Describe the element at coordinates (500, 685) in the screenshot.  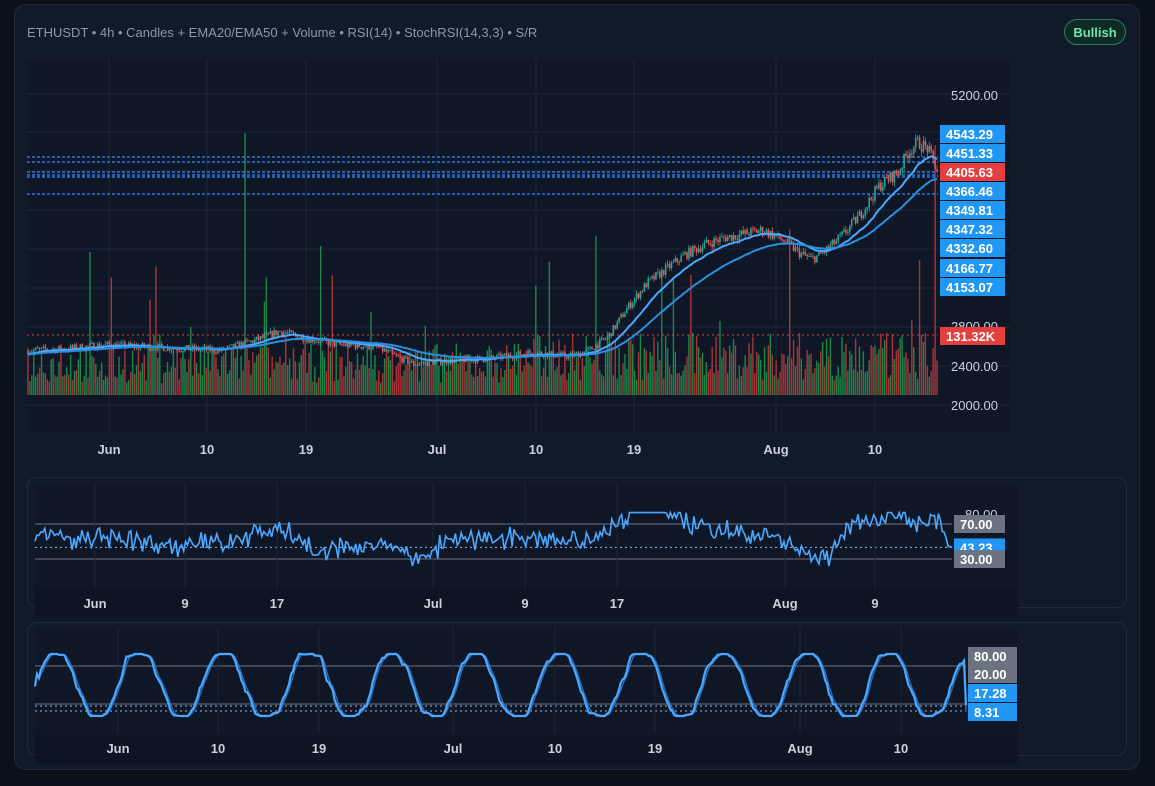
I see `stochrsi-lines` at that location.